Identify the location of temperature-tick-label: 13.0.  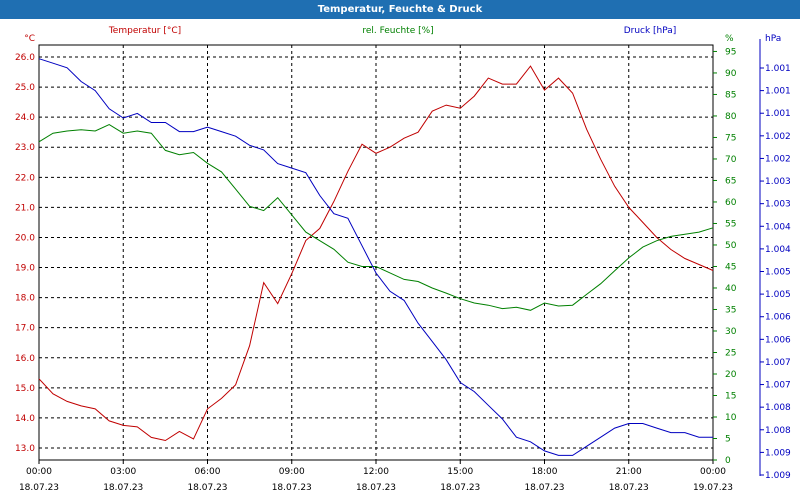
(25, 449).